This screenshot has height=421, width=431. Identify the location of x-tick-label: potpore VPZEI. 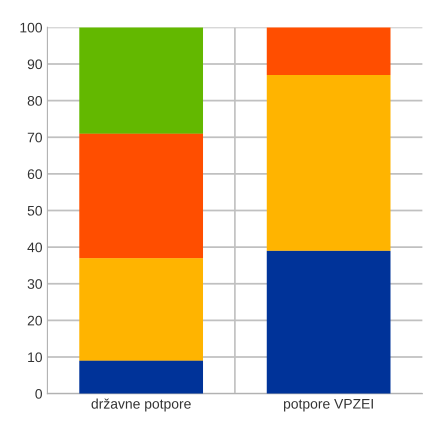
(328, 405).